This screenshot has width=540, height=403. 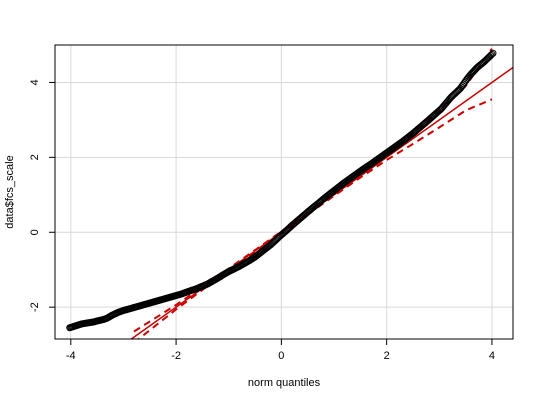 I want to click on x-tick-label: -2, so click(x=176, y=356).